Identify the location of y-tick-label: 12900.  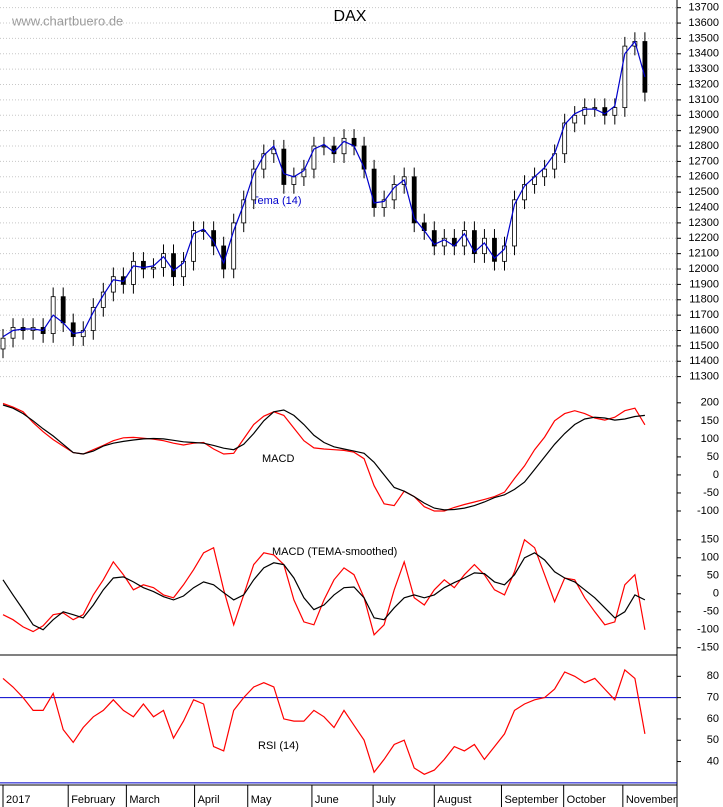
(703, 131).